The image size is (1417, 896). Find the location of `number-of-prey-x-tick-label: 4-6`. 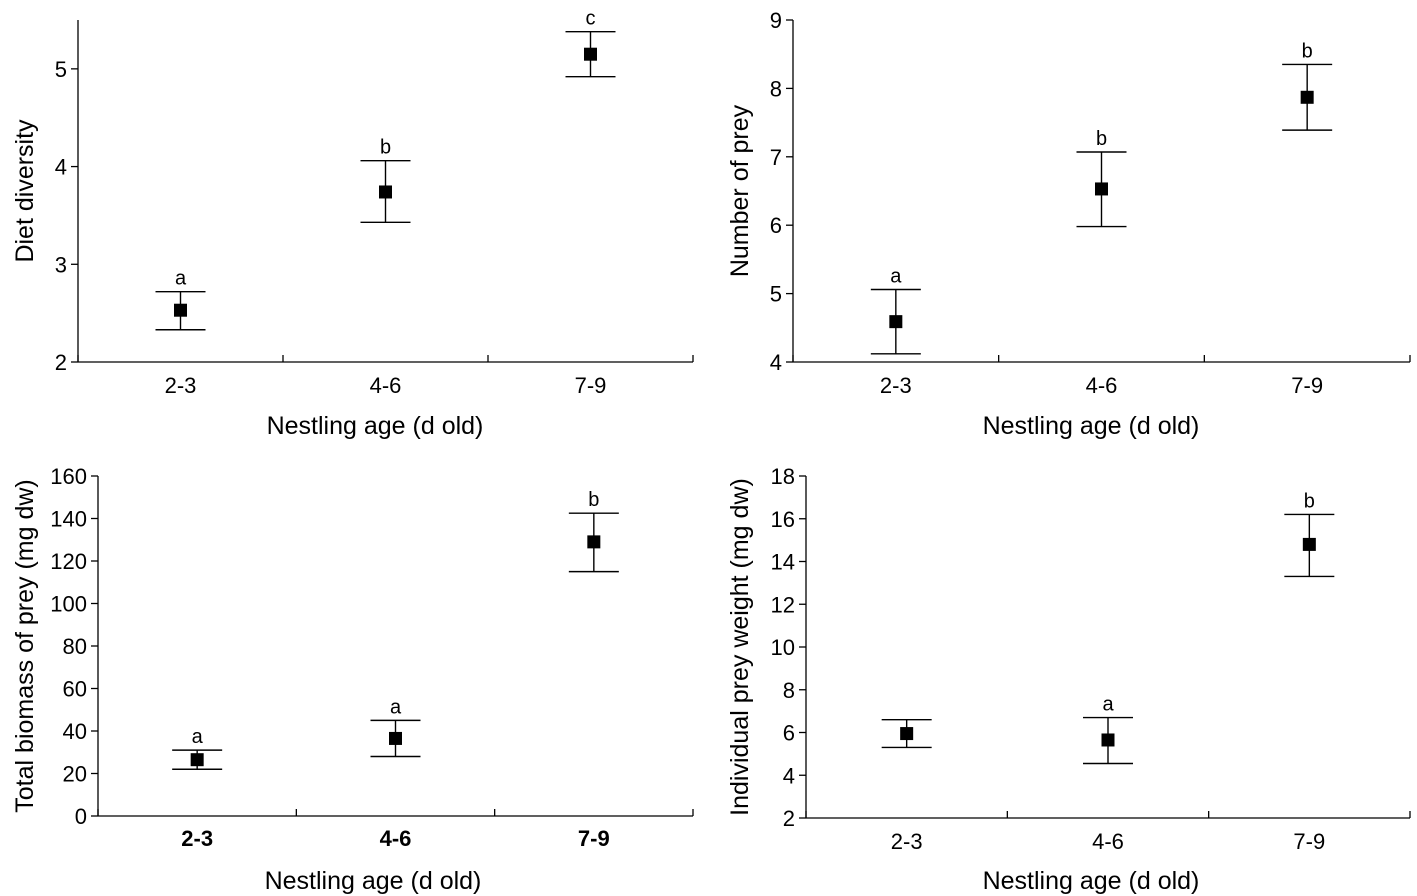

number-of-prey-x-tick-label: 4-6 is located at coordinates (1102, 385).